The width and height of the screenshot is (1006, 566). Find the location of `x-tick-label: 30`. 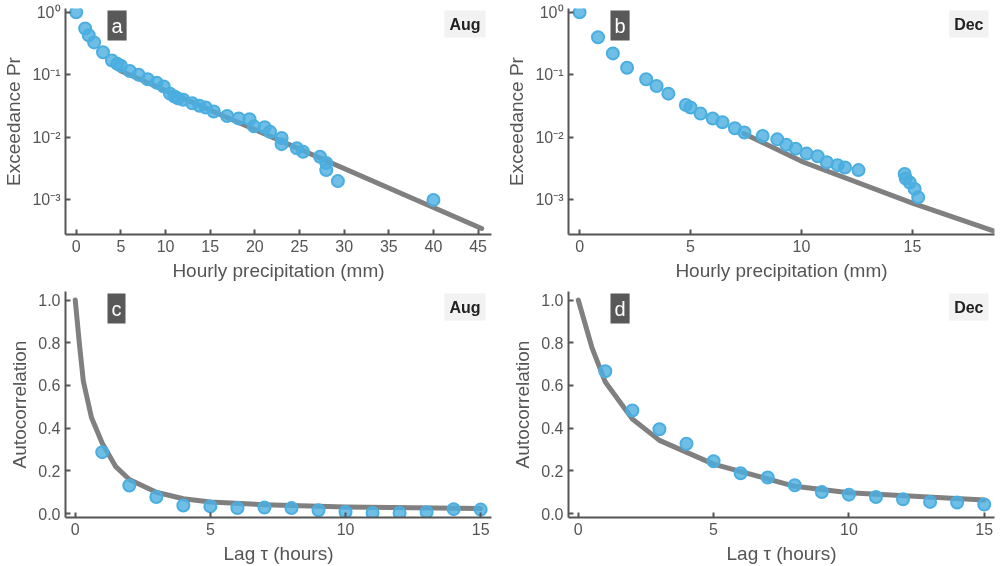

x-tick-label: 30 is located at coordinates (344, 246).